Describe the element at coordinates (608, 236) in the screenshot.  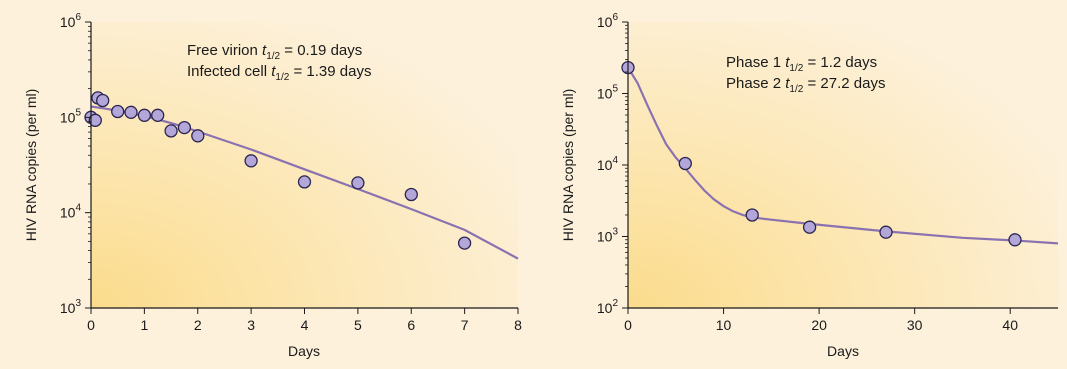
I see `y-tick-label-right: 10³` at that location.